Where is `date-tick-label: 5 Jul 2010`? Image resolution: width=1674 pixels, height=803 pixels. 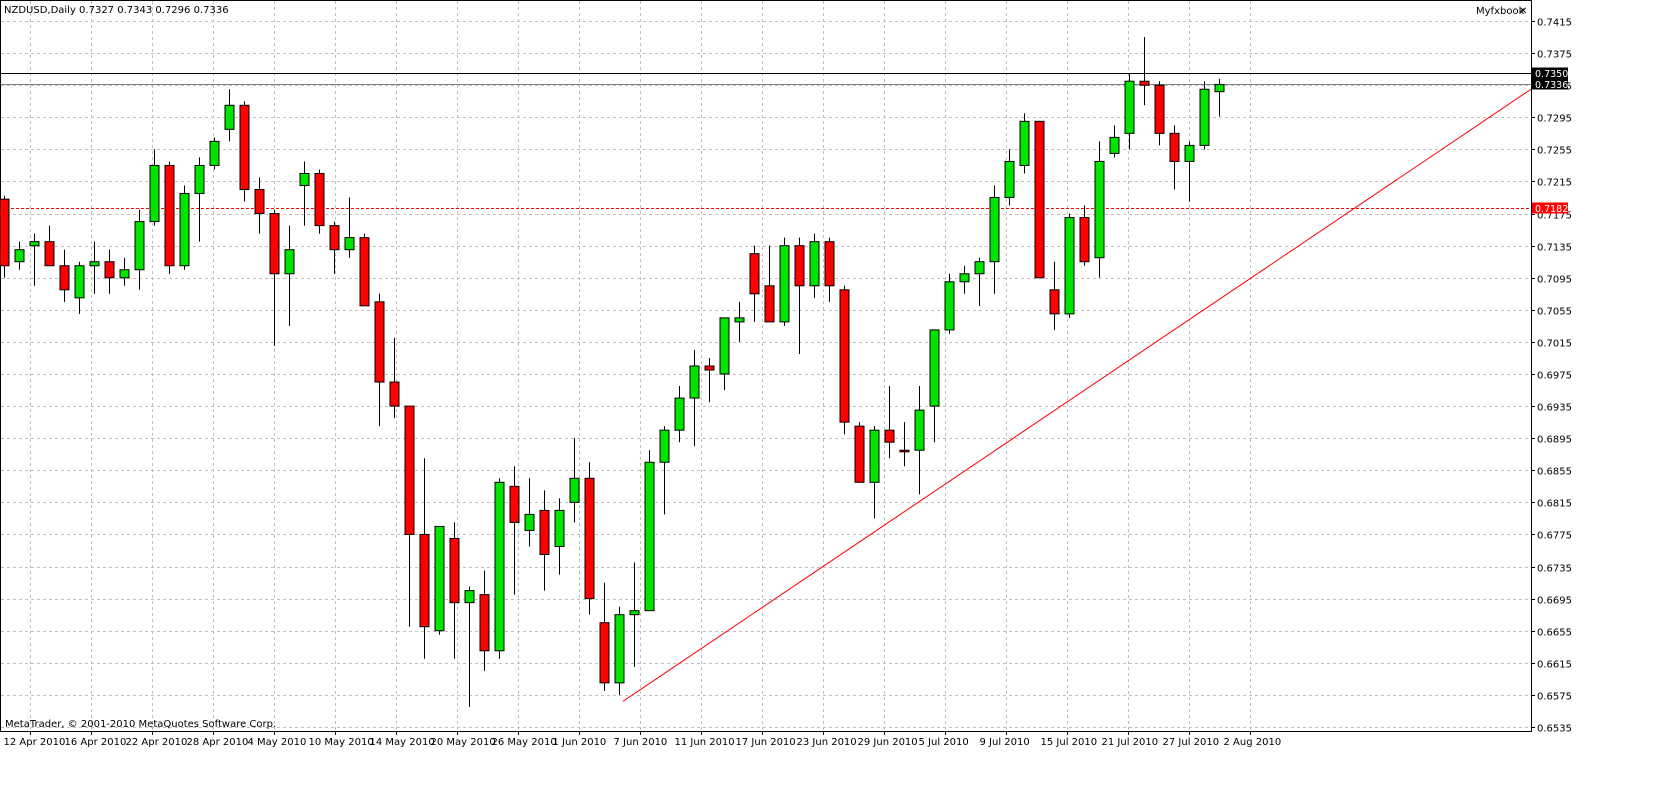
date-tick-label: 5 Jul 2010 is located at coordinates (944, 742).